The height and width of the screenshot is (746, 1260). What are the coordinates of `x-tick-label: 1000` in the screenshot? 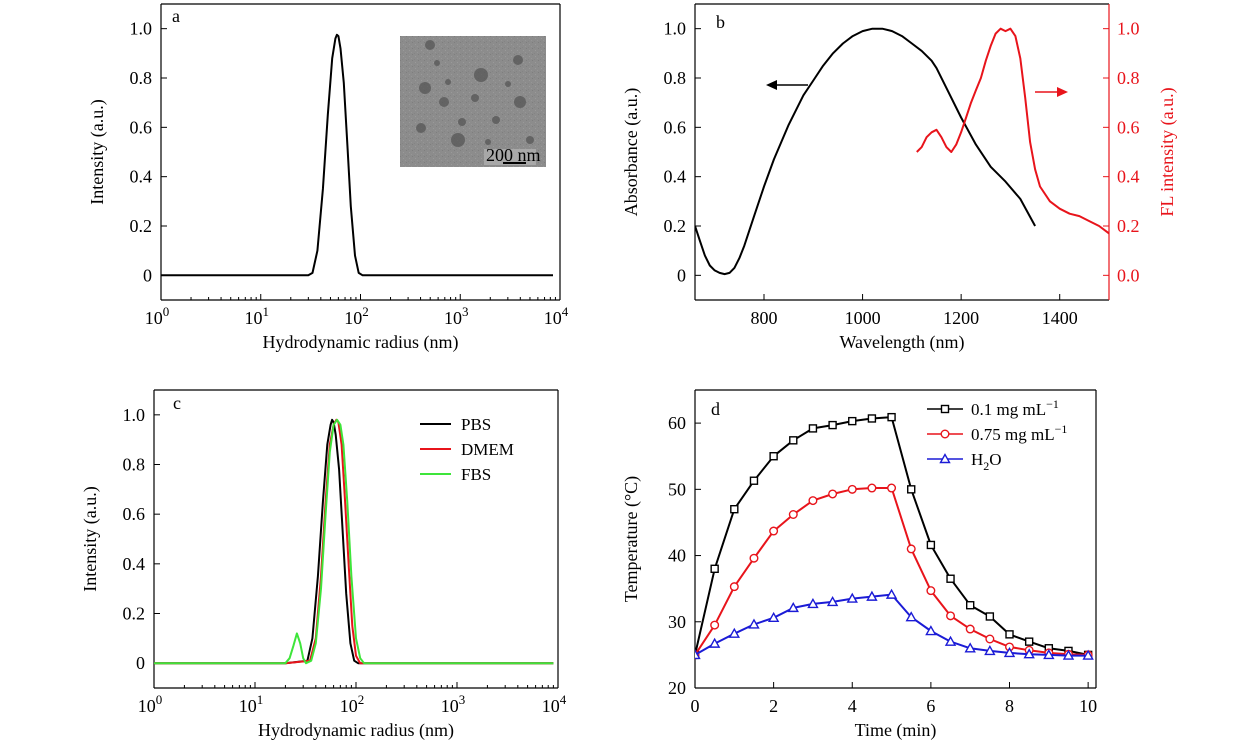 It's located at (863, 318).